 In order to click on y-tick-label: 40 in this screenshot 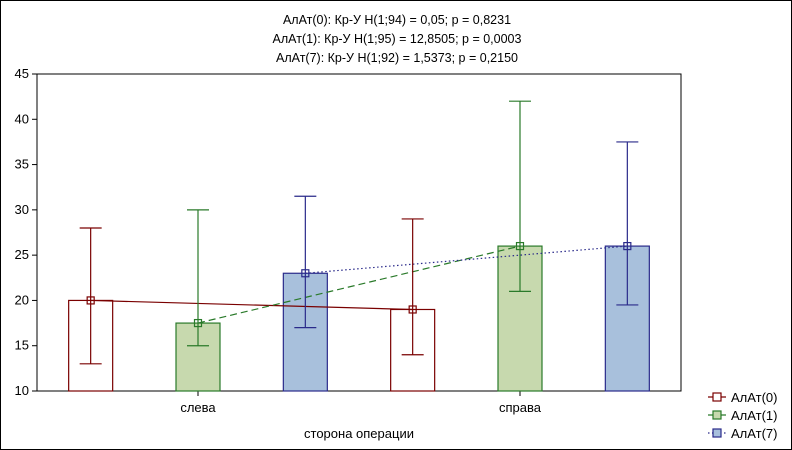, I will do `click(22, 118)`.